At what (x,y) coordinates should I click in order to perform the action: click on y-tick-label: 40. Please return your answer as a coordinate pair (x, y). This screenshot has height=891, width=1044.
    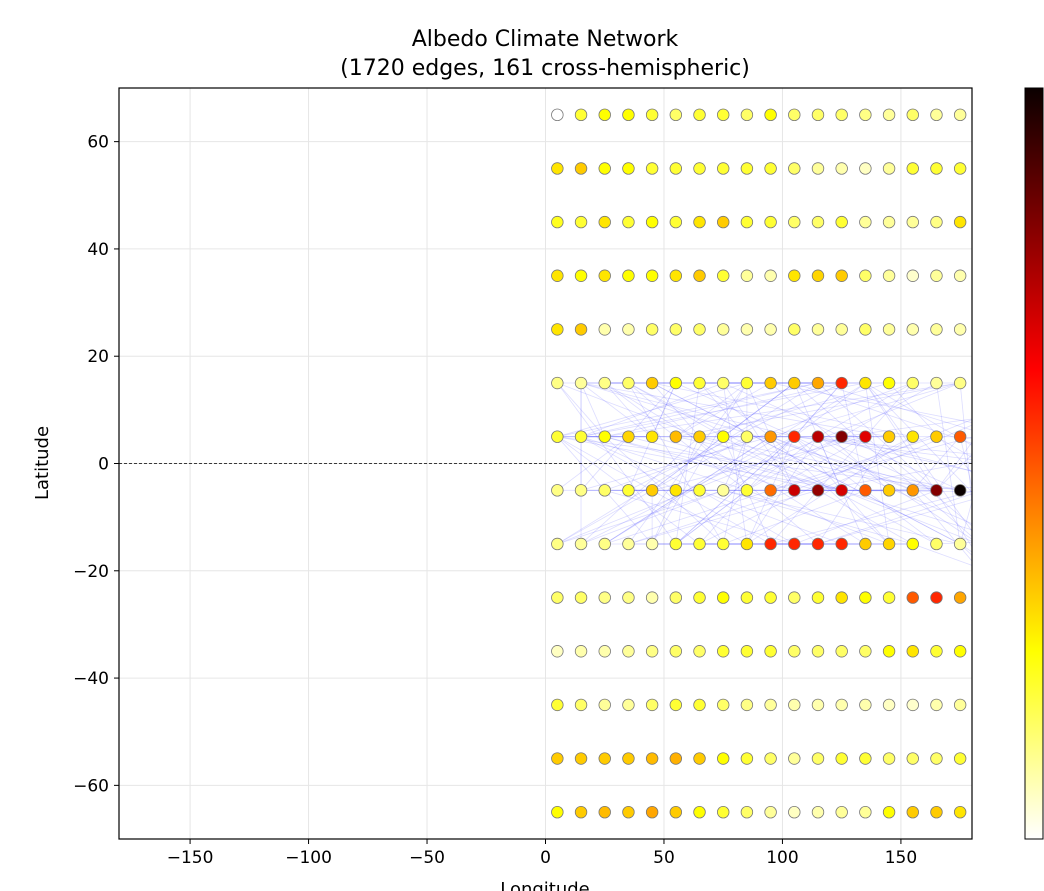
    Looking at the image, I should click on (98, 250).